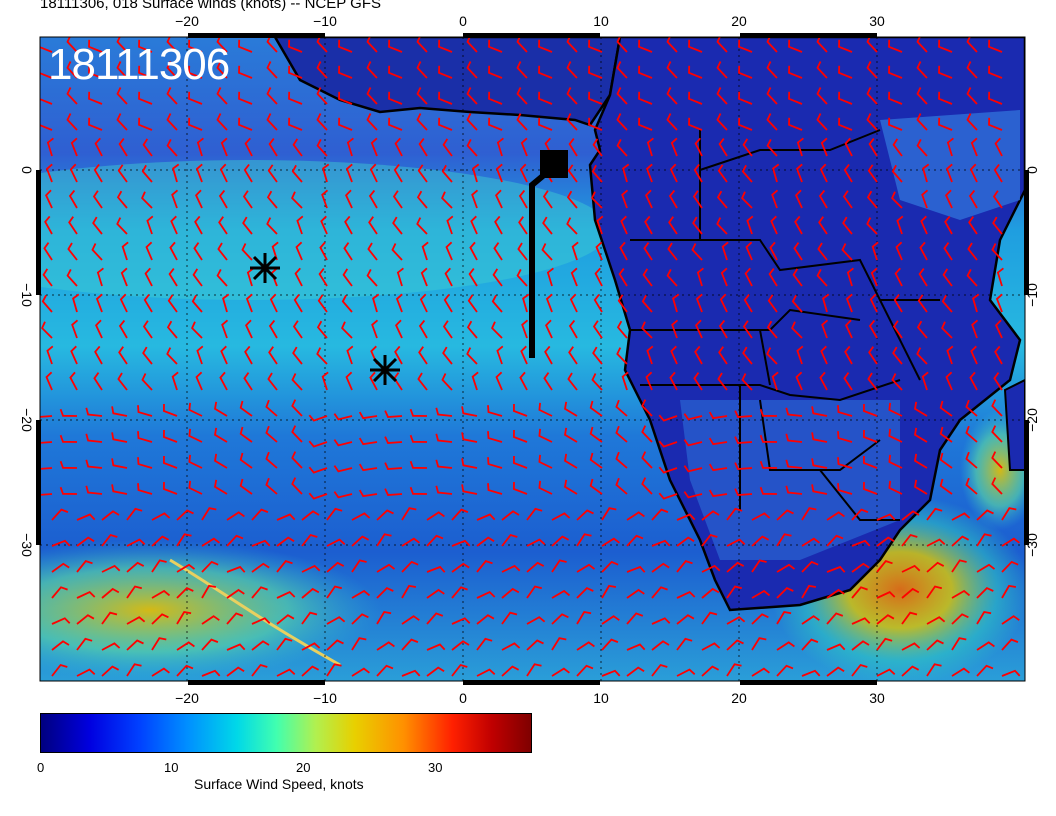 The width and height of the screenshot is (1056, 816). Describe the element at coordinates (435, 767) in the screenshot. I see `colorbar-tick-30: 30` at that location.